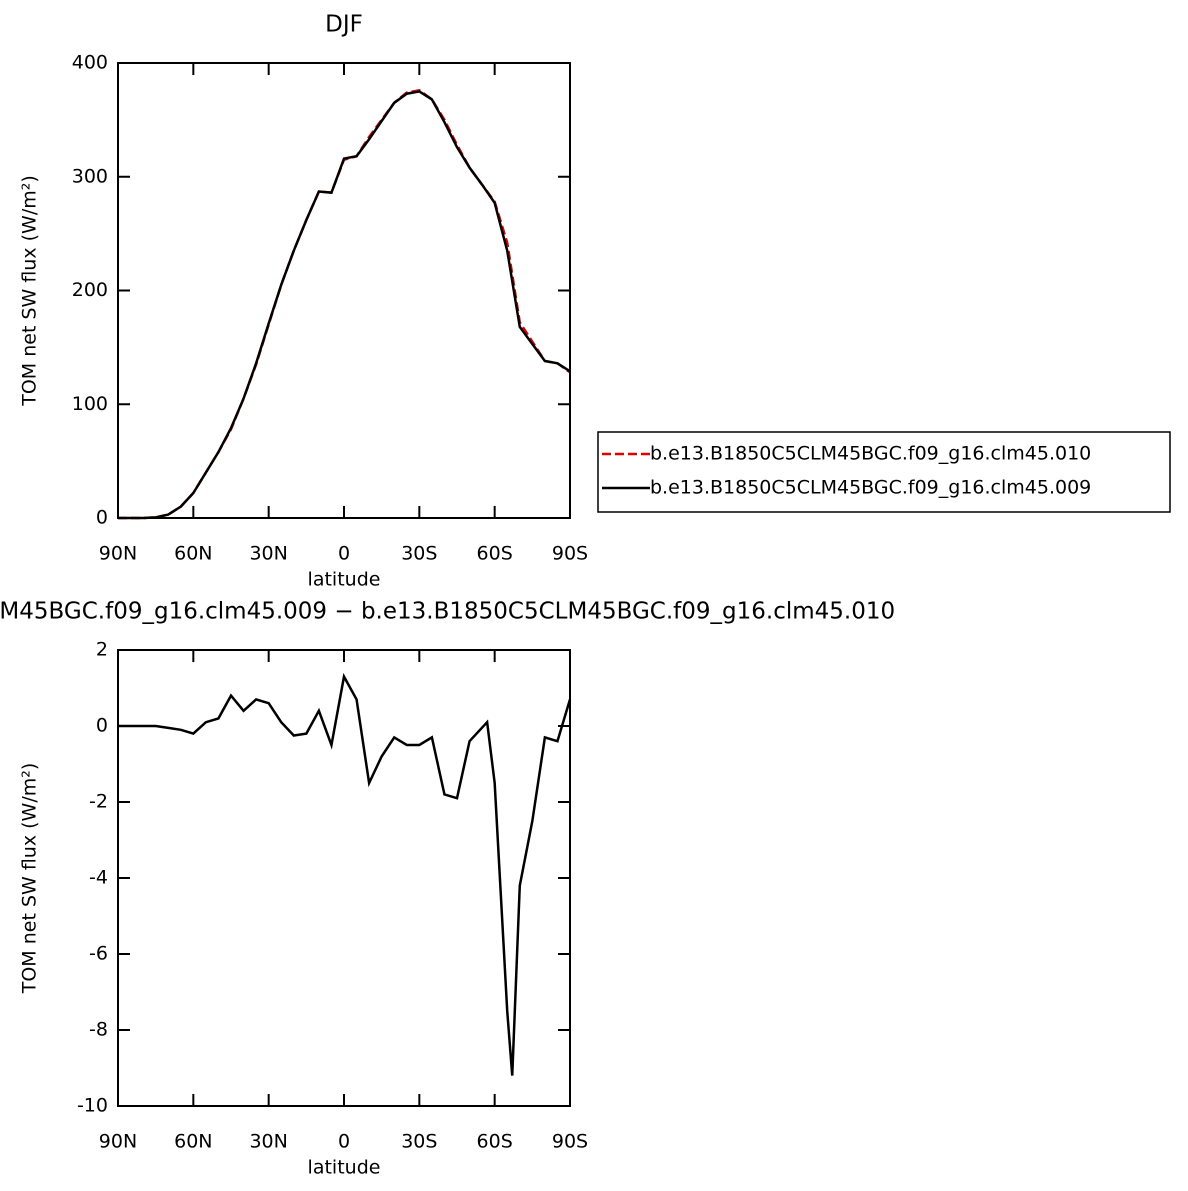 The image size is (1188, 1191). Describe the element at coordinates (870, 454) in the screenshot. I see `legend-label: b.e13.B1850C5CLM45BGC.f09_g16.clm45.010` at that location.